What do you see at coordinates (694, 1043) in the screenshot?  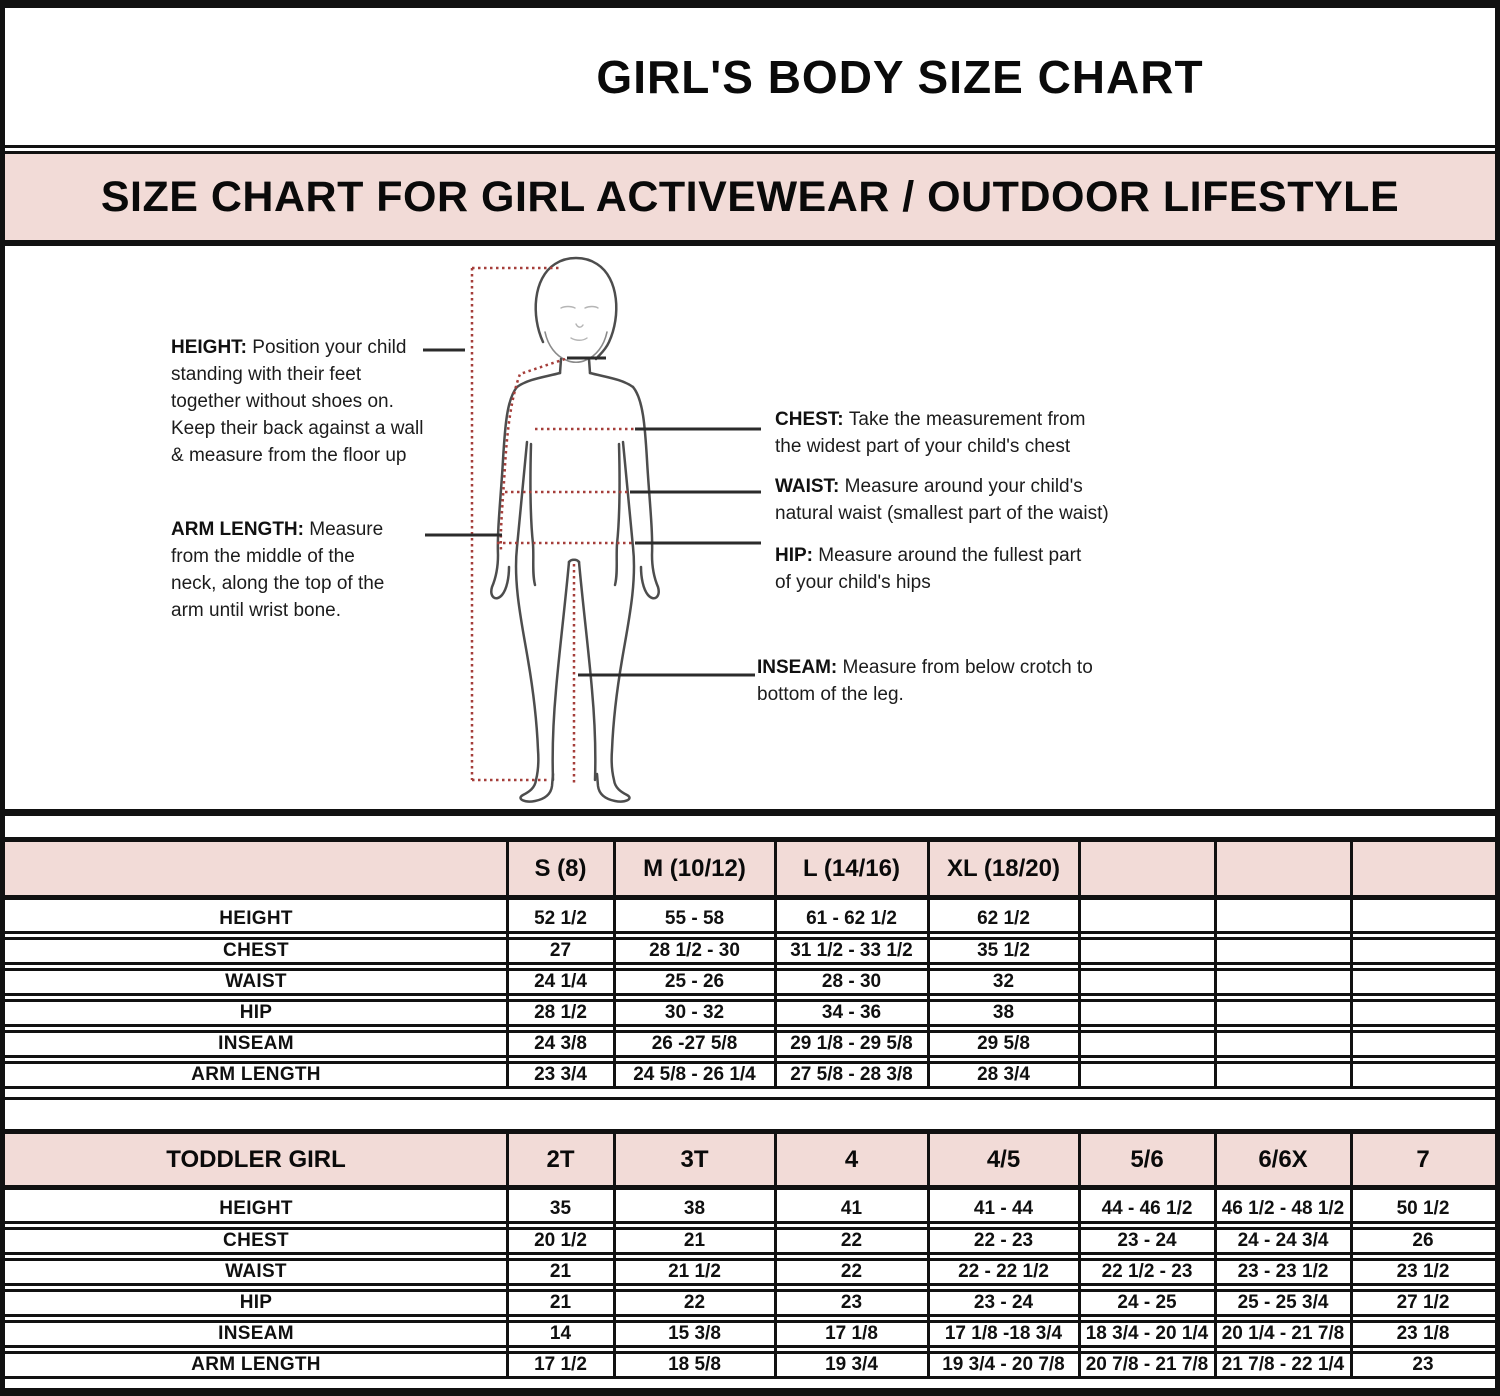 I see `value-cell: 26 -27 5/8` at bounding box center [694, 1043].